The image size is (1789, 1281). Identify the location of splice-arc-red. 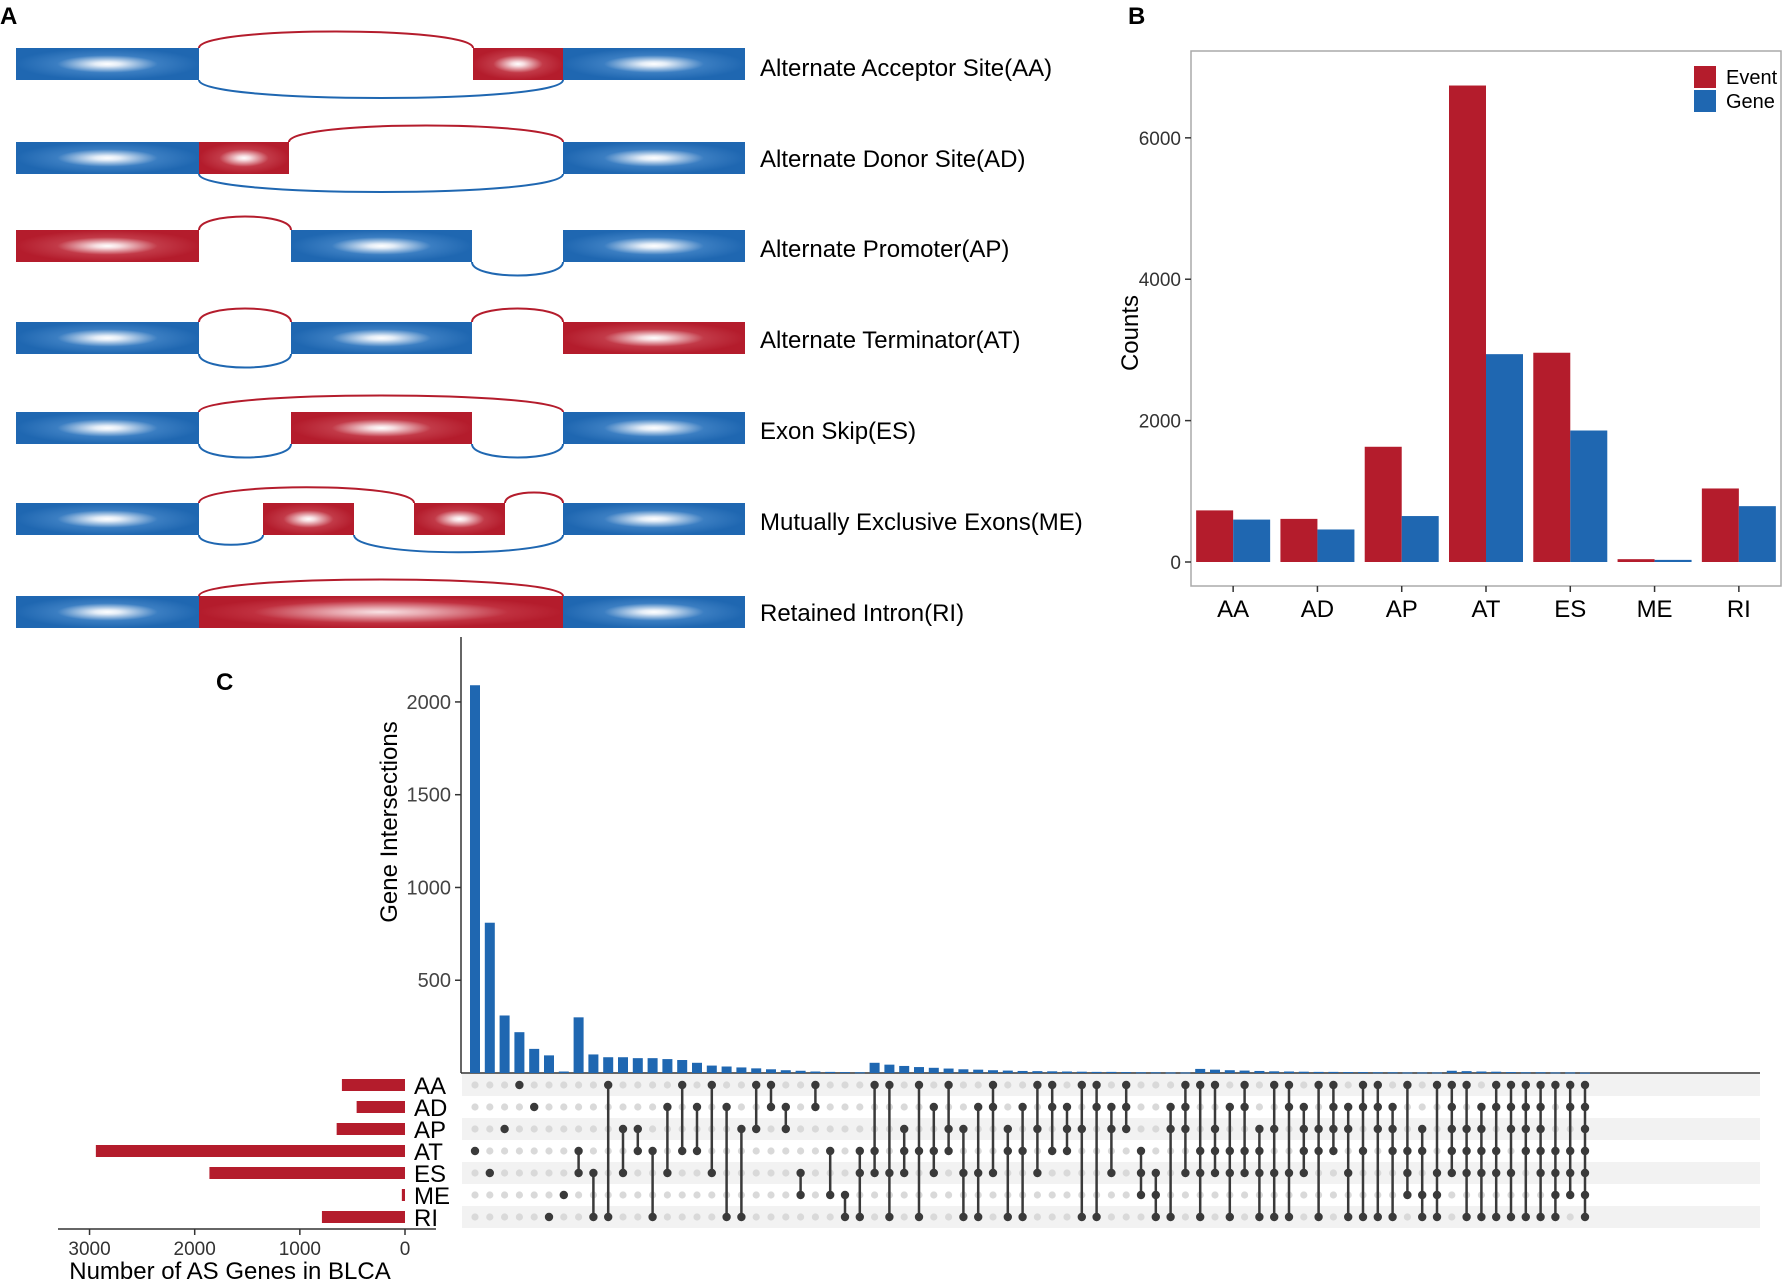
(381, 403).